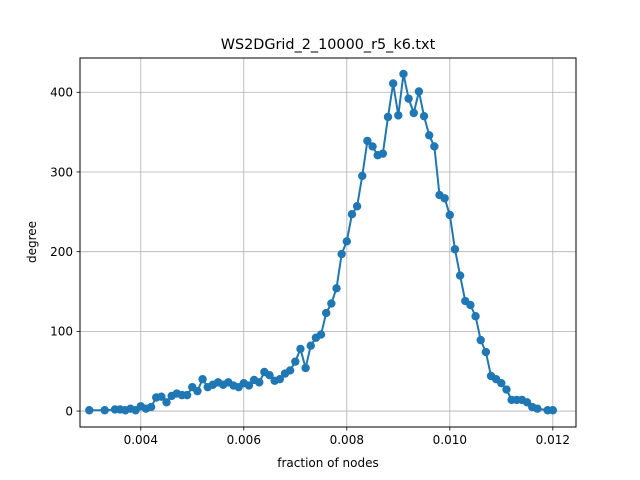 The width and height of the screenshot is (640, 480). I want to click on y-tick-label: 0, so click(69, 411).